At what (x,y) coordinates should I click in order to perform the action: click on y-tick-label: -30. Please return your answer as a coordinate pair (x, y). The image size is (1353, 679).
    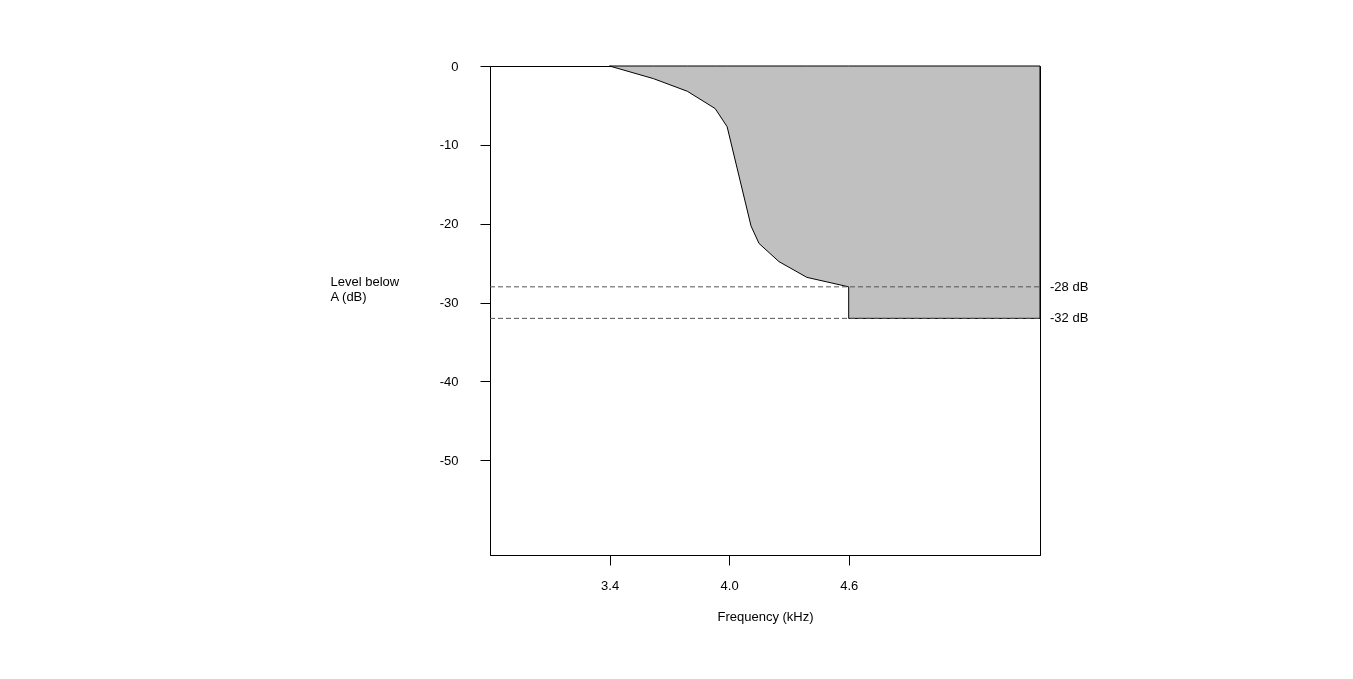
    Looking at the image, I should click on (449, 303).